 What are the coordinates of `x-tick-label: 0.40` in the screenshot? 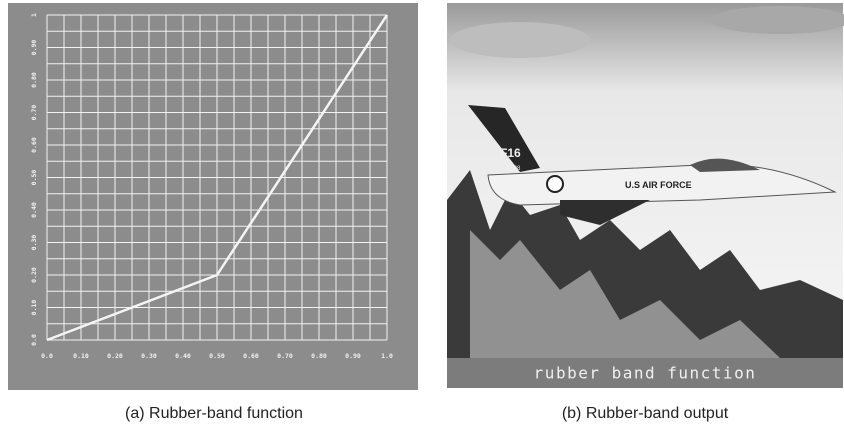 It's located at (183, 356).